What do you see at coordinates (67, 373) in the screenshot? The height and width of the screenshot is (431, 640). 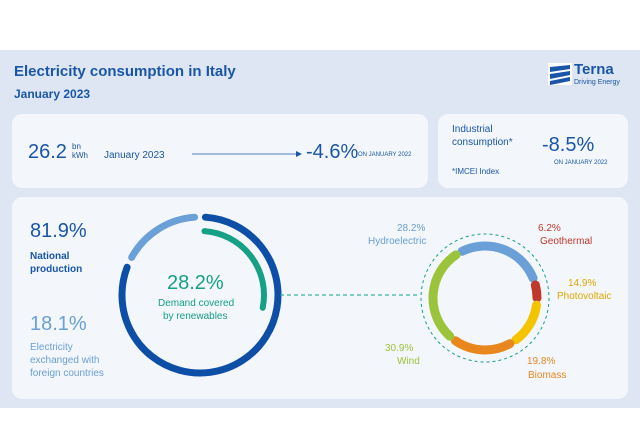 I see `foreign-exchange-label-line3: foreign countries` at bounding box center [67, 373].